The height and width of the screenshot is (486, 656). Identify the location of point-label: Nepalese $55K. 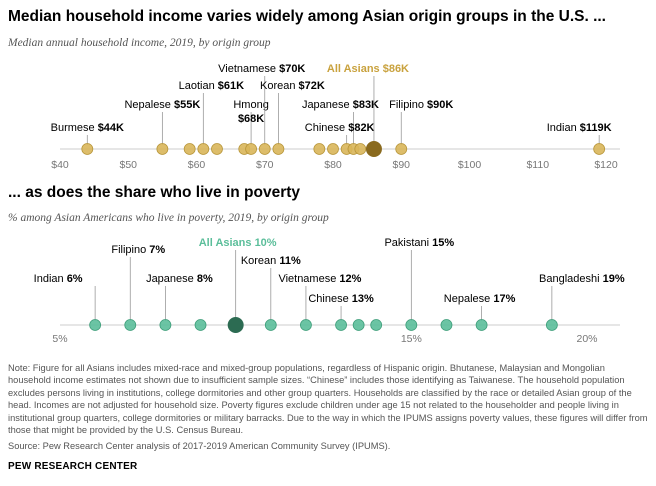
(162, 105).